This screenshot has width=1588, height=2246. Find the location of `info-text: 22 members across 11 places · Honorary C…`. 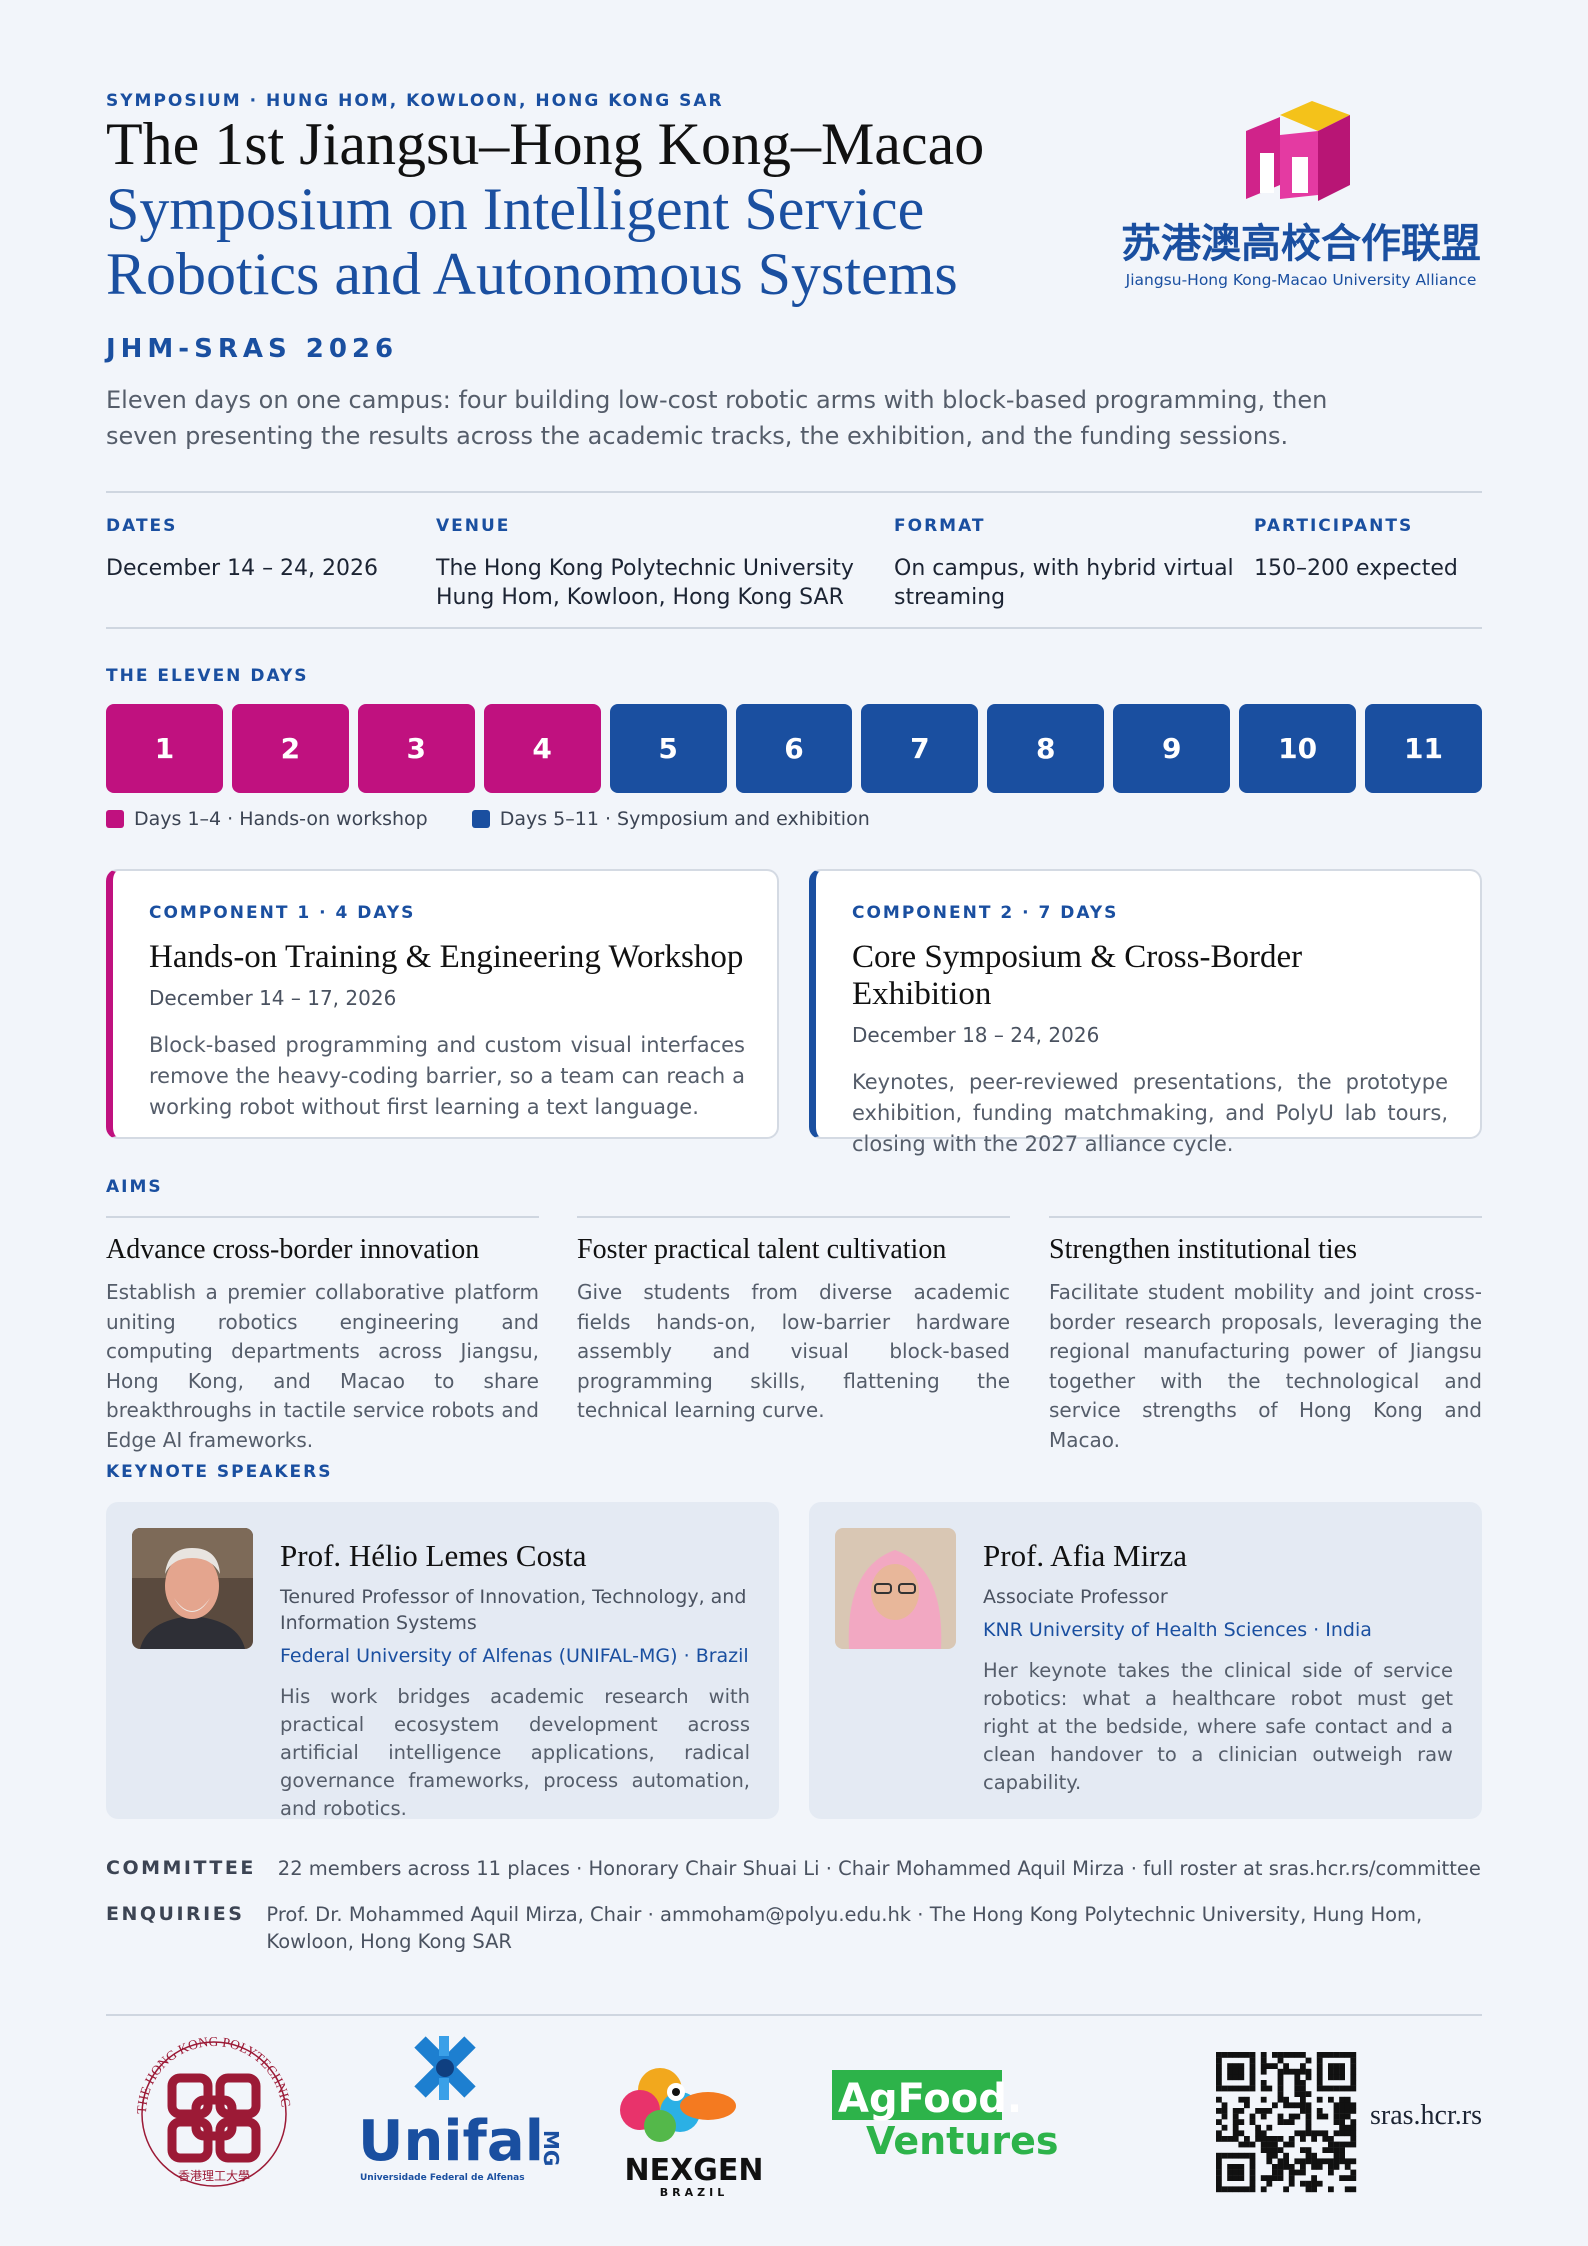

info-text: 22 members across 11 places · Honorary C… is located at coordinates (879, 1868).